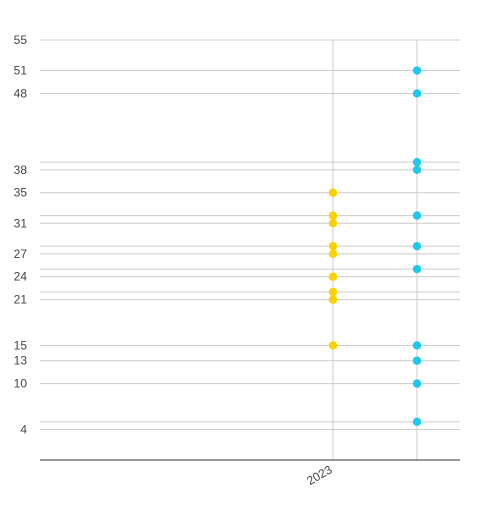 This screenshot has height=505, width=500. I want to click on y-tick-label: 51, so click(21, 71).